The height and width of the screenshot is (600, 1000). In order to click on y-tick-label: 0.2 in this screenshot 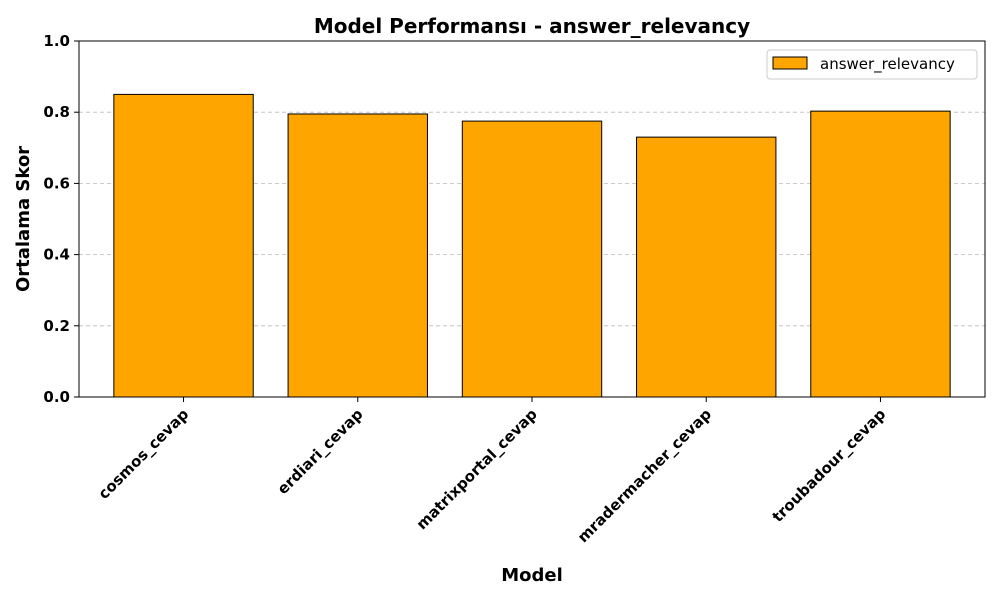, I will do `click(56, 326)`.